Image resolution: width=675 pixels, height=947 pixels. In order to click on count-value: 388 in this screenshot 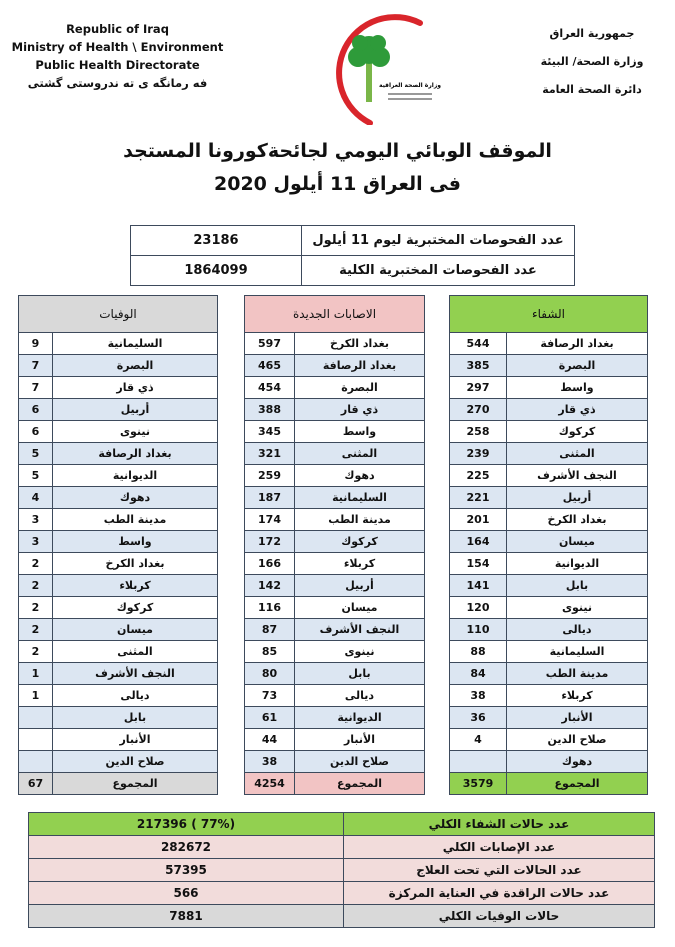, I will do `click(269, 409)`.